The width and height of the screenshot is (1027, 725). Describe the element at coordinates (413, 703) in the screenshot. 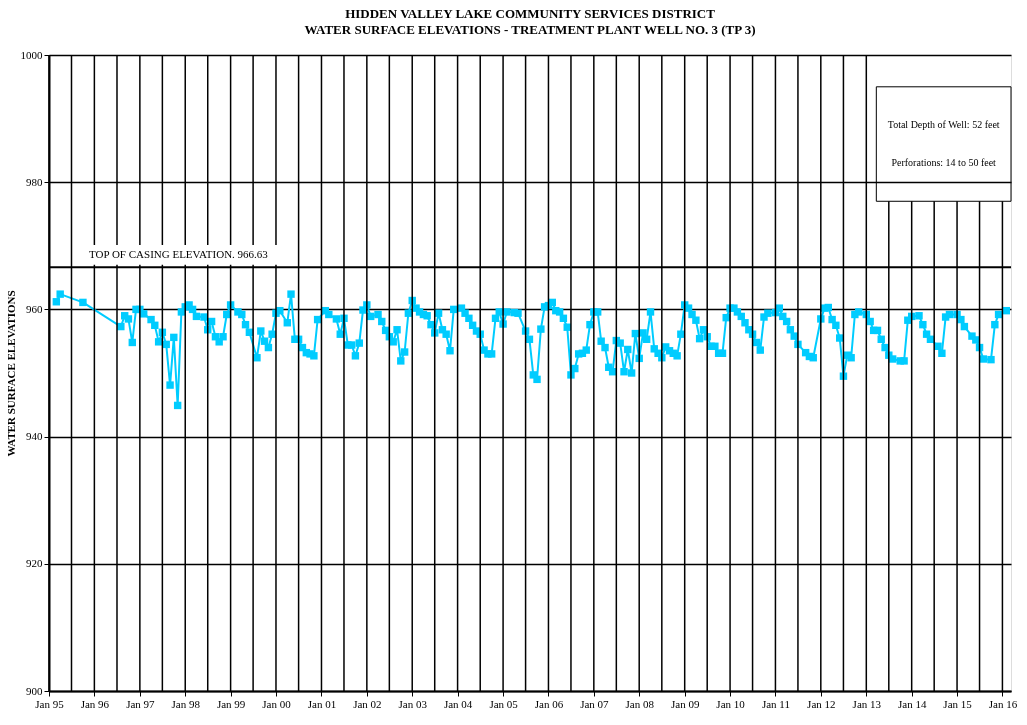

I see `x-tick-label: Jan 03` at that location.